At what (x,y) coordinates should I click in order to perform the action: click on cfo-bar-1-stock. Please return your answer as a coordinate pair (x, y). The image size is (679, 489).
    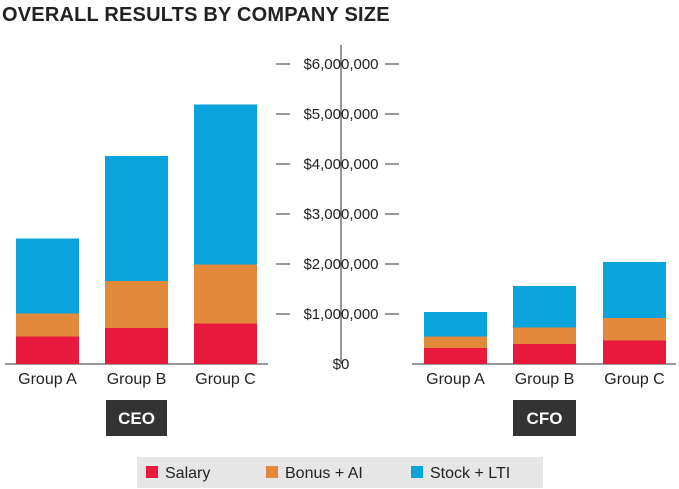
    Looking at the image, I should click on (455, 324).